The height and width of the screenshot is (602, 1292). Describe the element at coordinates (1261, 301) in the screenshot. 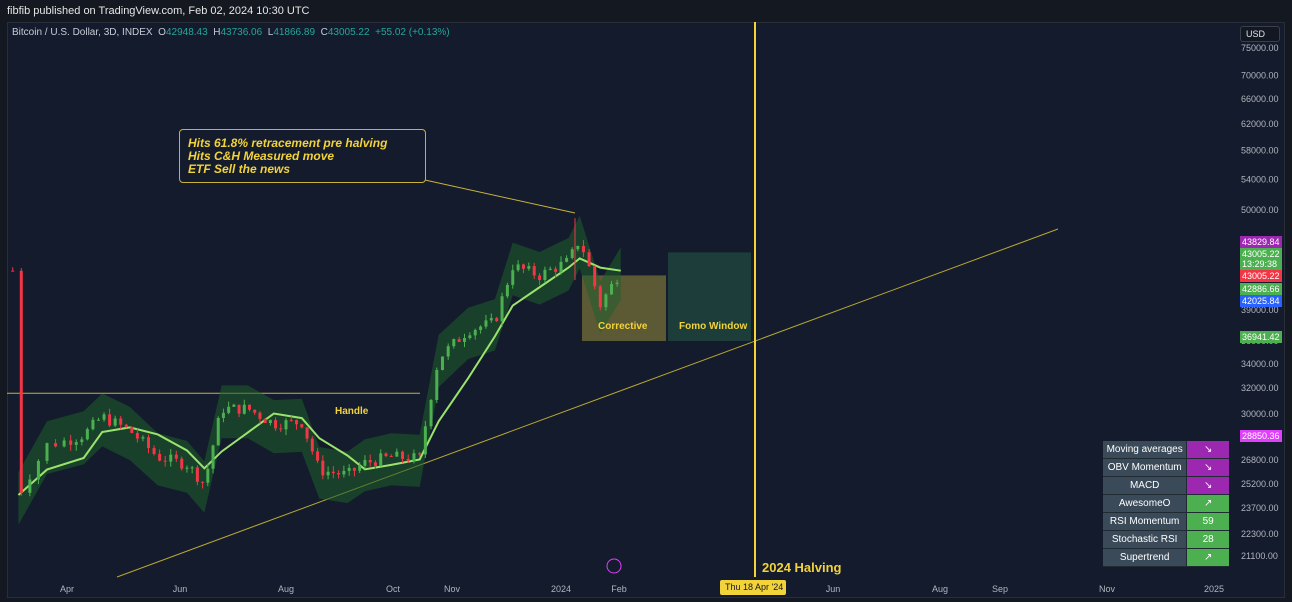

I see `price-tag: 42025.84` at that location.